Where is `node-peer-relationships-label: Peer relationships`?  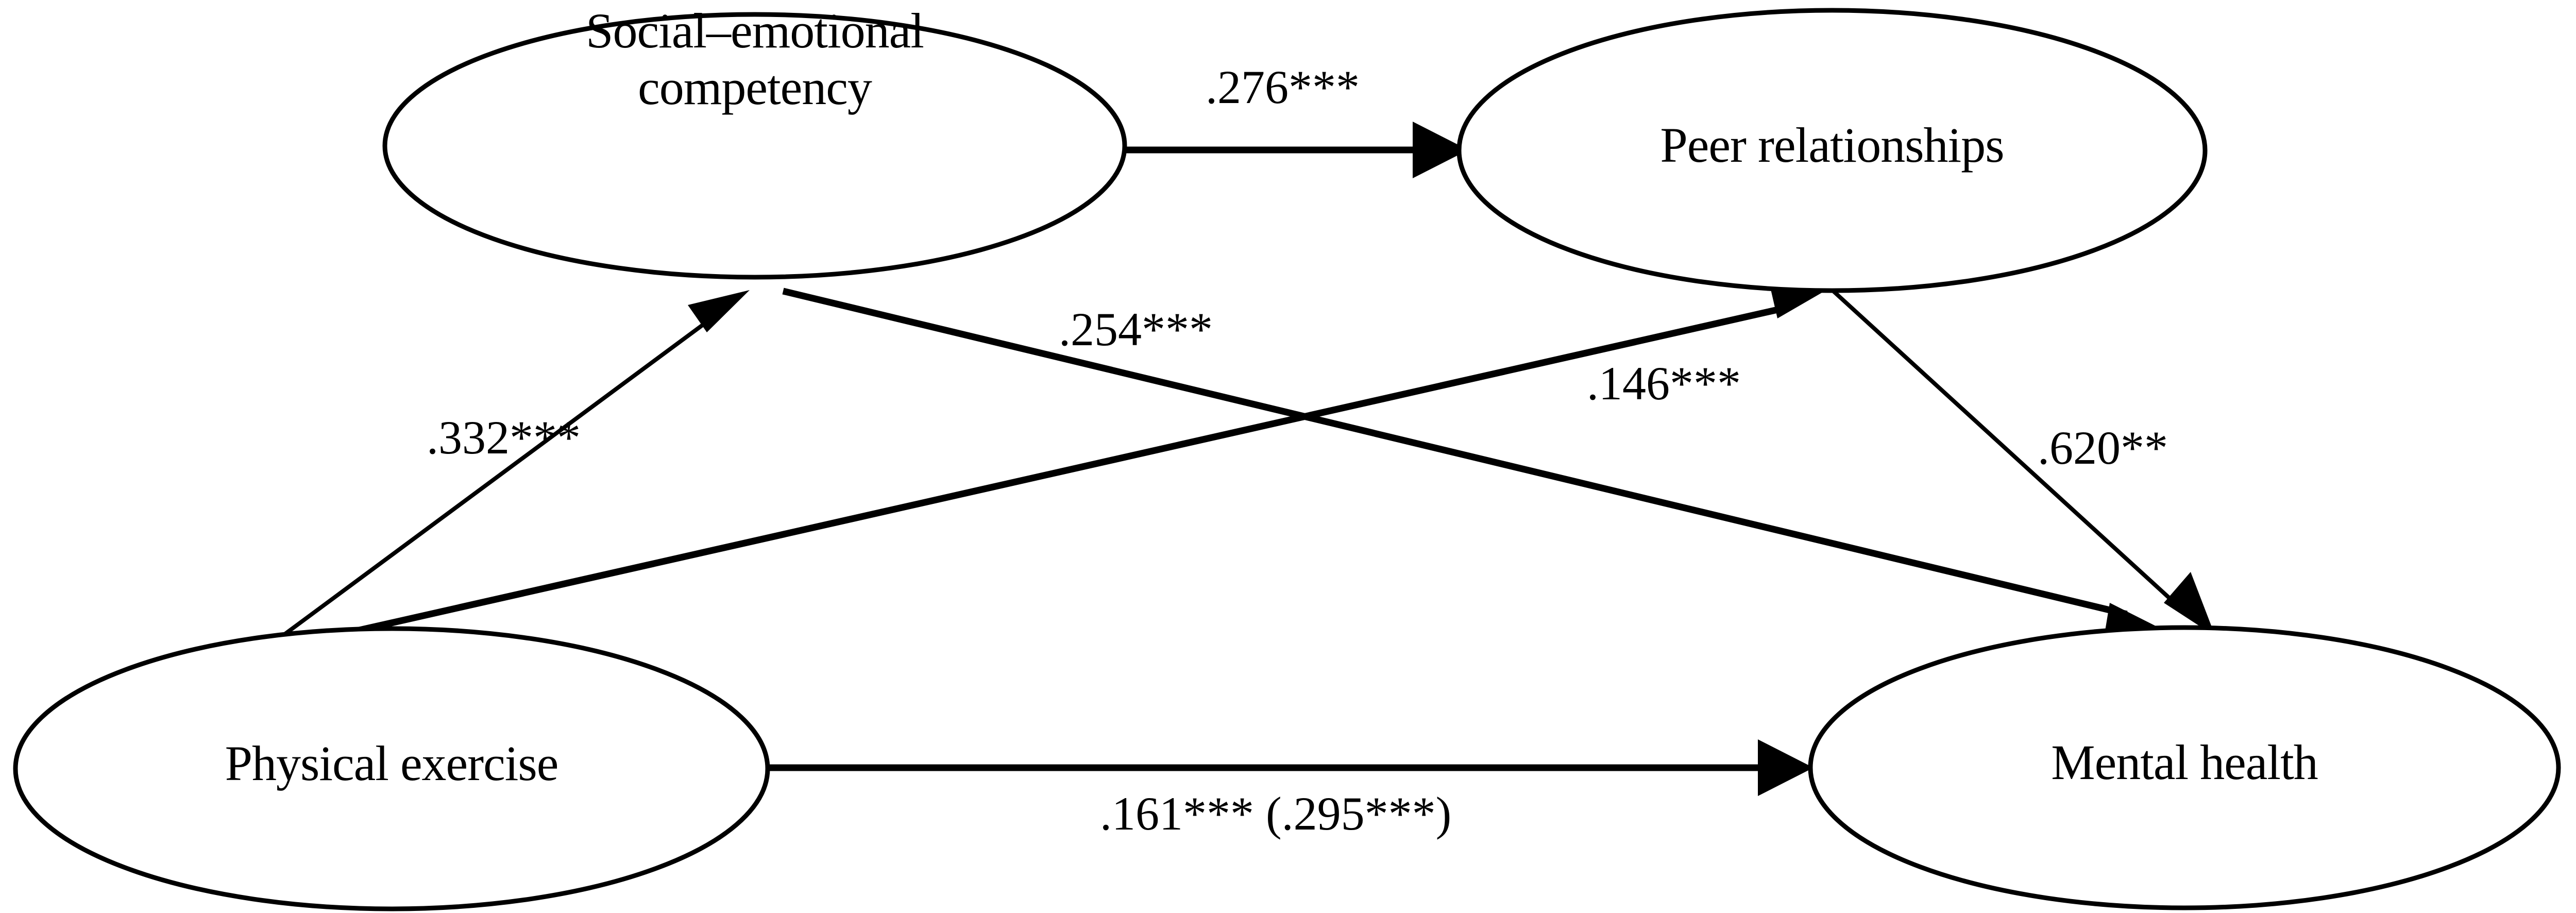 node-peer-relationships-label: Peer relationships is located at coordinates (1832, 145).